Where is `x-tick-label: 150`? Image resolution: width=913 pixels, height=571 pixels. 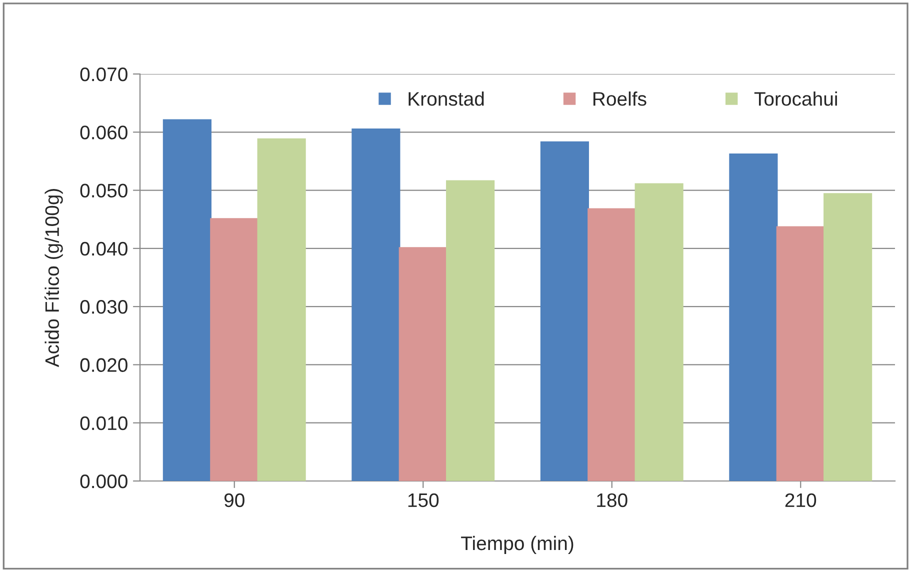
x-tick-label: 150 is located at coordinates (423, 500).